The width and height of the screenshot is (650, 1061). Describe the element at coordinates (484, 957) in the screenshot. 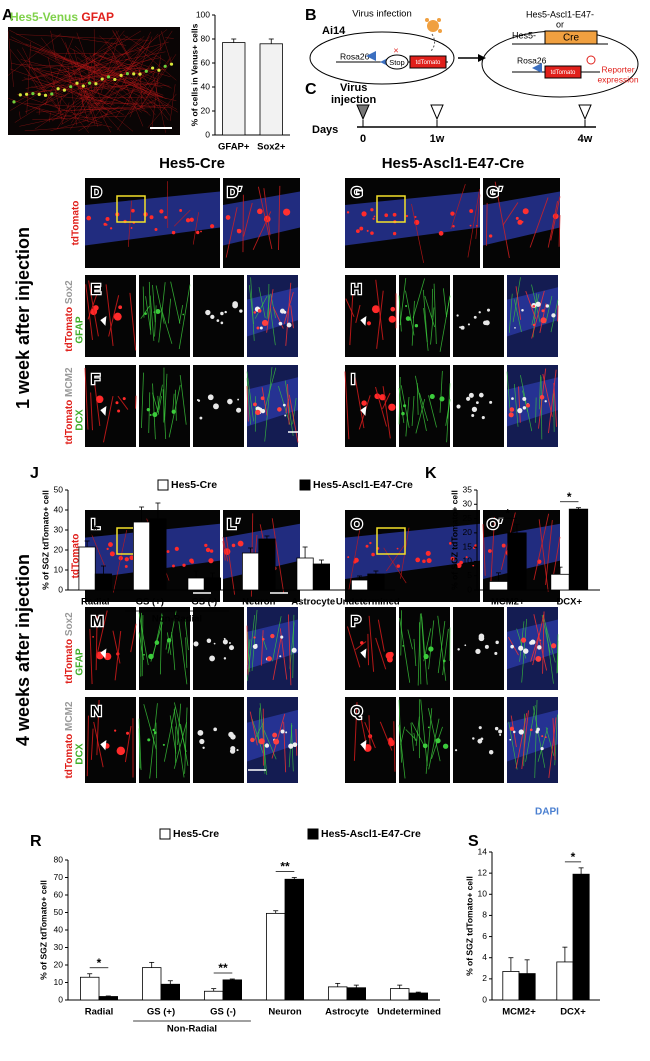

I see `y-tick-label: 4` at that location.